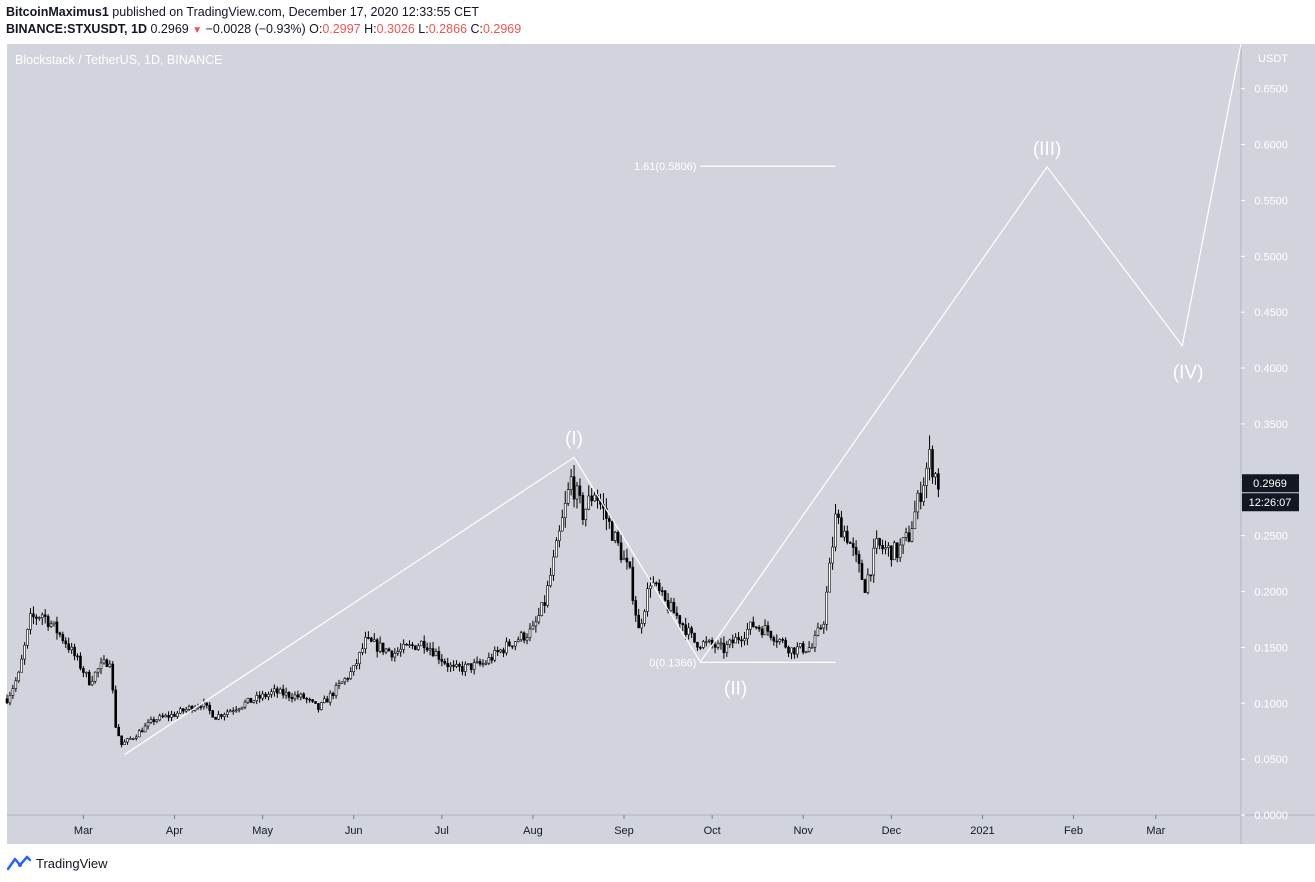  What do you see at coordinates (1271, 257) in the screenshot?
I see `price-tick-label: 0.5000` at bounding box center [1271, 257].